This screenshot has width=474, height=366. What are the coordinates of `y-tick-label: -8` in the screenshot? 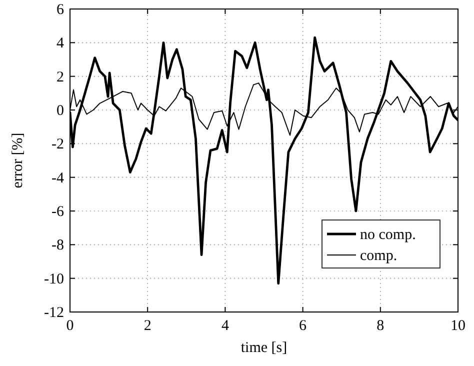 It's located at (58, 246).